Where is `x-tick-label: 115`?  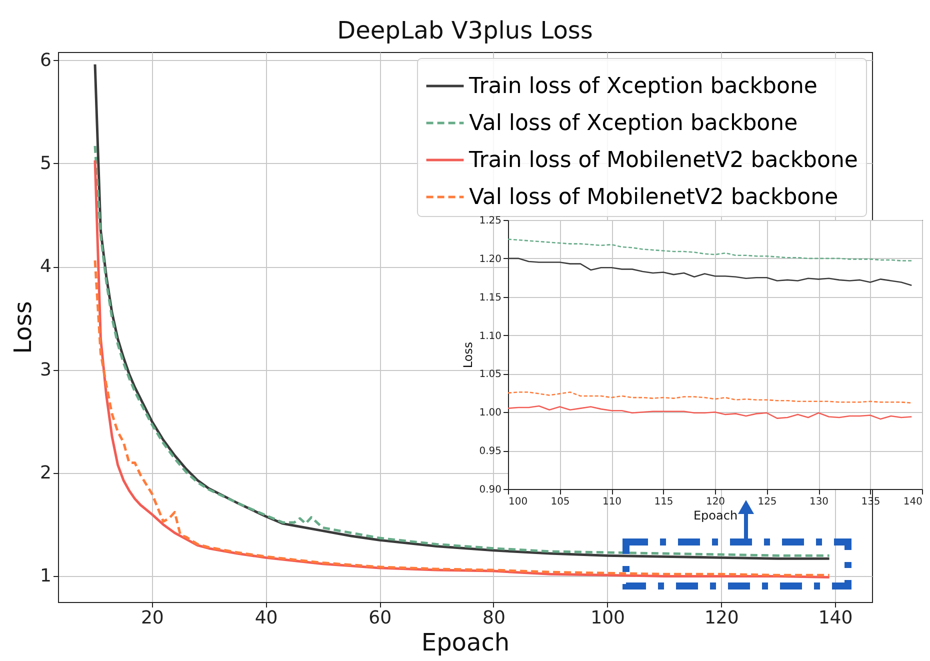 x-tick-label: 115 is located at coordinates (664, 502).